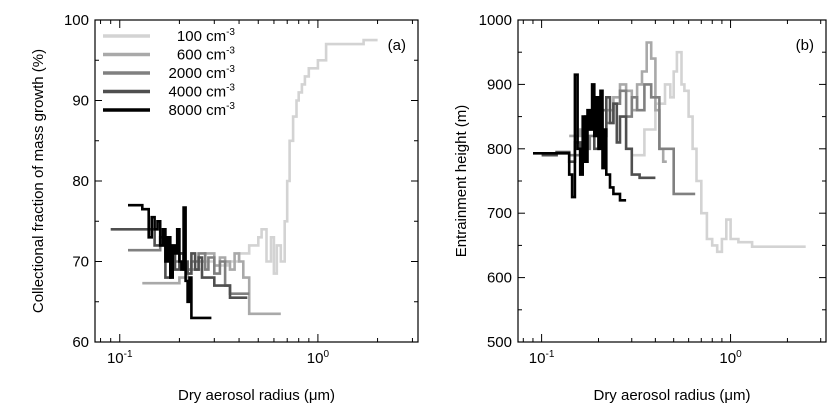 The height and width of the screenshot is (406, 835). I want to click on panel-label: (a), so click(397, 45).